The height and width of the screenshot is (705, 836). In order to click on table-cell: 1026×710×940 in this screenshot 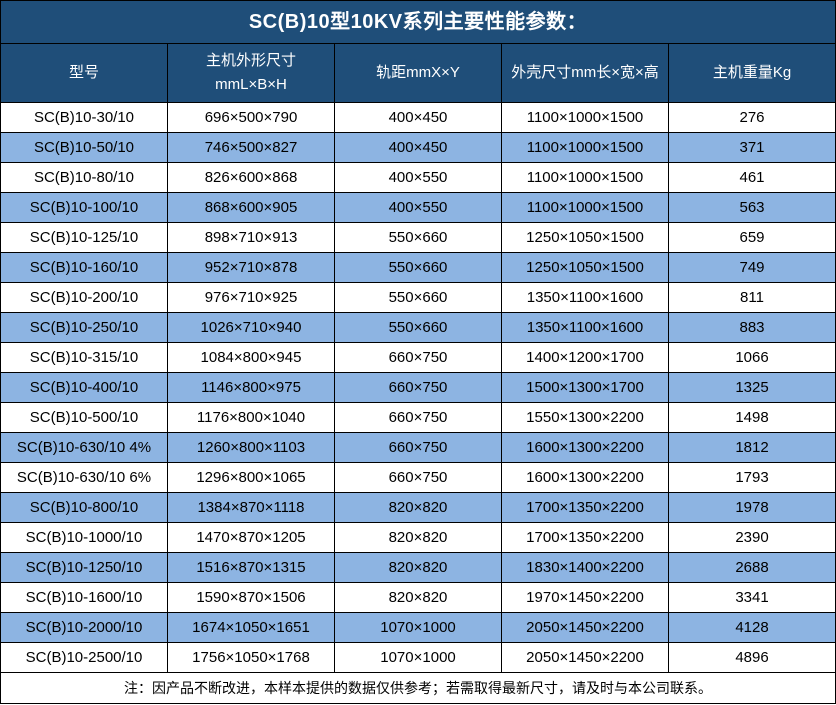, I will do `click(251, 327)`.